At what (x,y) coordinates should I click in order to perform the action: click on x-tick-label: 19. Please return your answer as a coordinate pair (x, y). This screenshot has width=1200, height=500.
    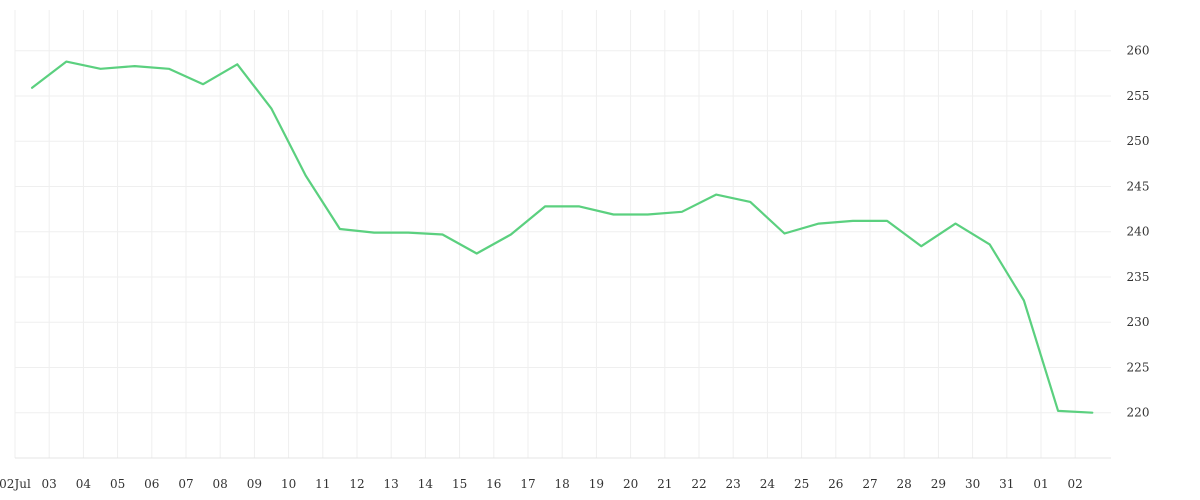
    Looking at the image, I should click on (596, 484).